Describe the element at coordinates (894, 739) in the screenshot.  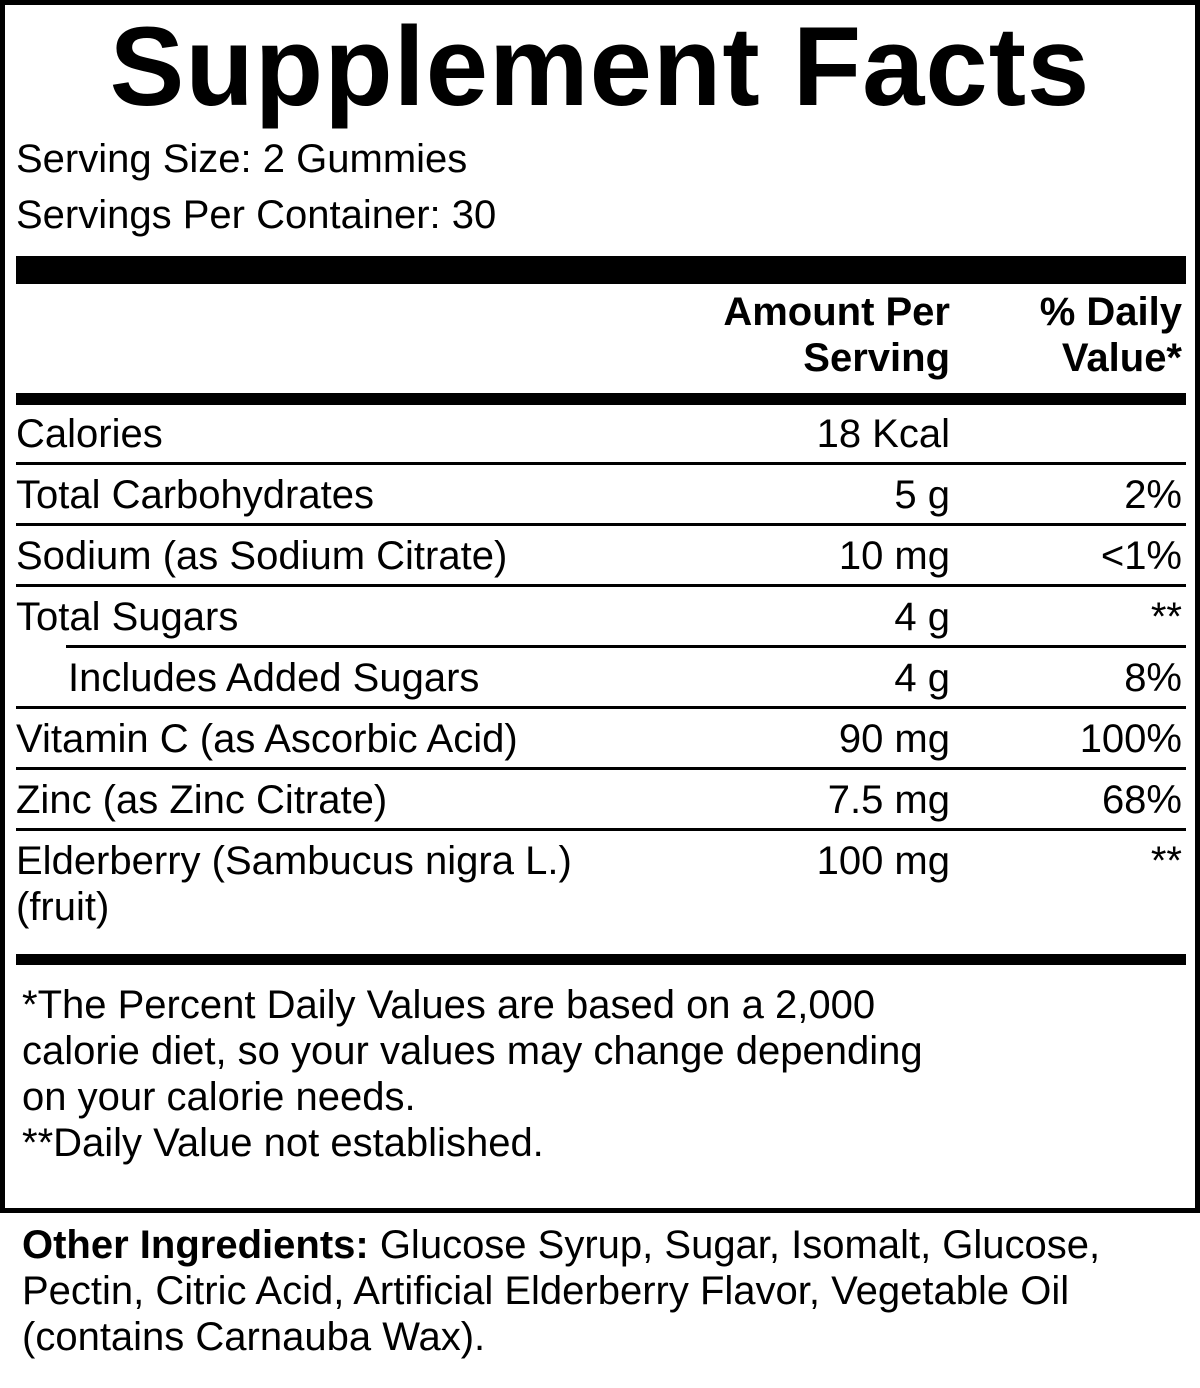
I see `amount: 90 mg` at that location.